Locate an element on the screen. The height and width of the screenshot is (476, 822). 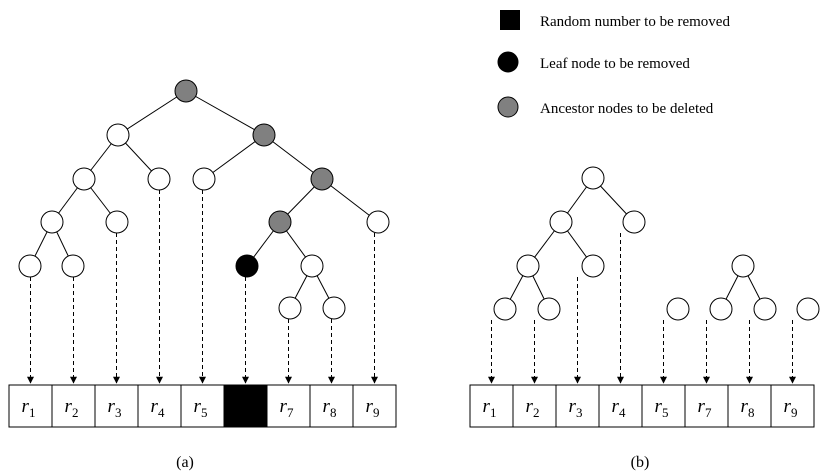
legend-item-ancestor-deleted: Ancestor nodes to be deleted is located at coordinates (606, 107).